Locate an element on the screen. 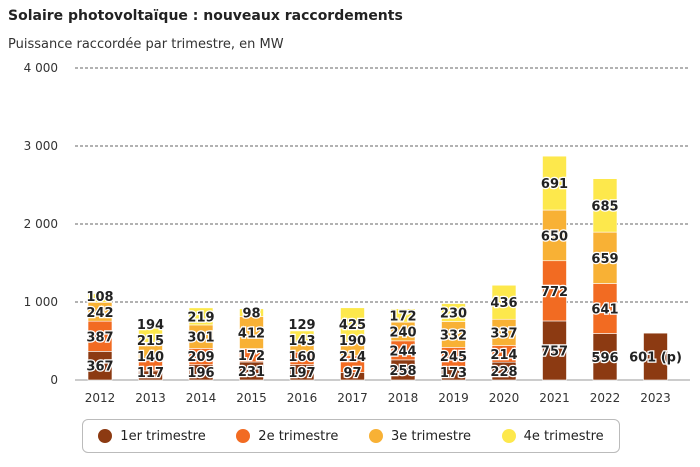 This screenshot has width=700, height=467. legend-label: 4e trimestre is located at coordinates (563, 436).